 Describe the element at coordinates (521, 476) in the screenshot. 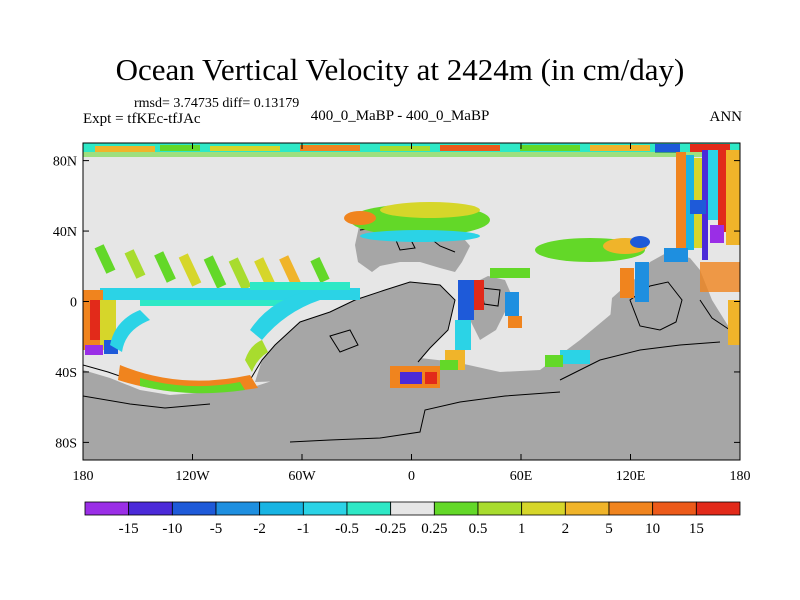

I see `x-tick-label: 60E` at that location.